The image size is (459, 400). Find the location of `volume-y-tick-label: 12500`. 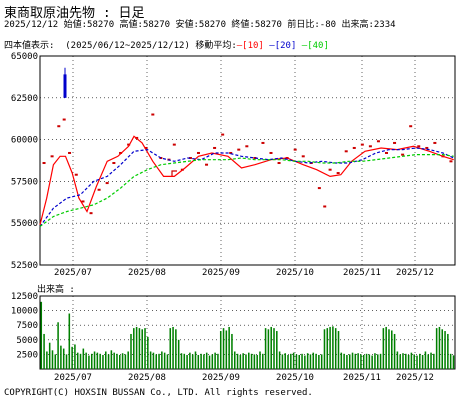

volume-y-tick-label: 12500 is located at coordinates (24, 297).